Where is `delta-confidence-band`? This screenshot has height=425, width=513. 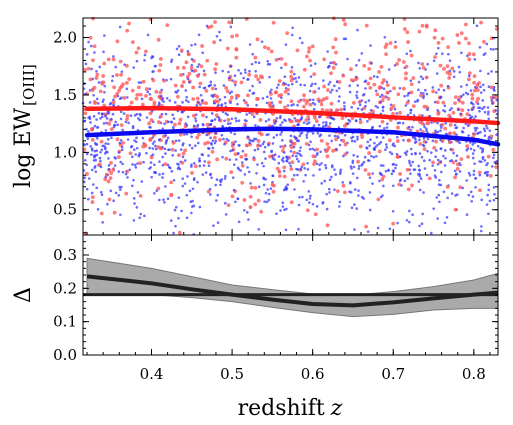 delta-confidence-band is located at coordinates (292, 287).